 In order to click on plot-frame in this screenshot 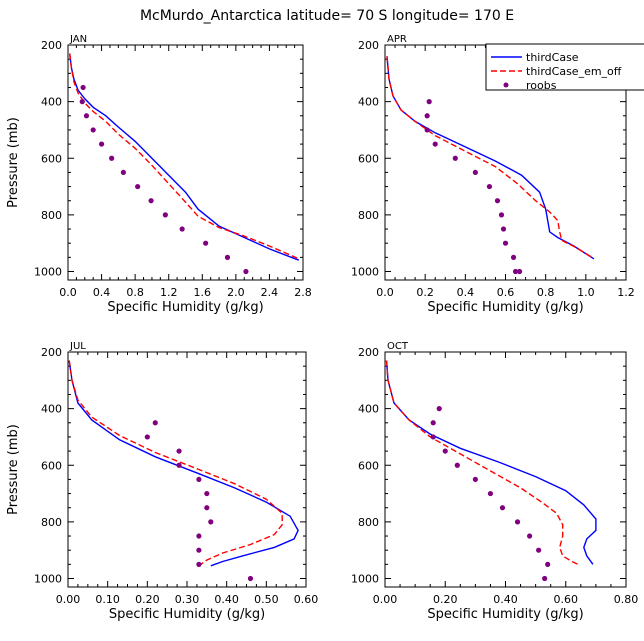, I will do `click(505, 469)`.